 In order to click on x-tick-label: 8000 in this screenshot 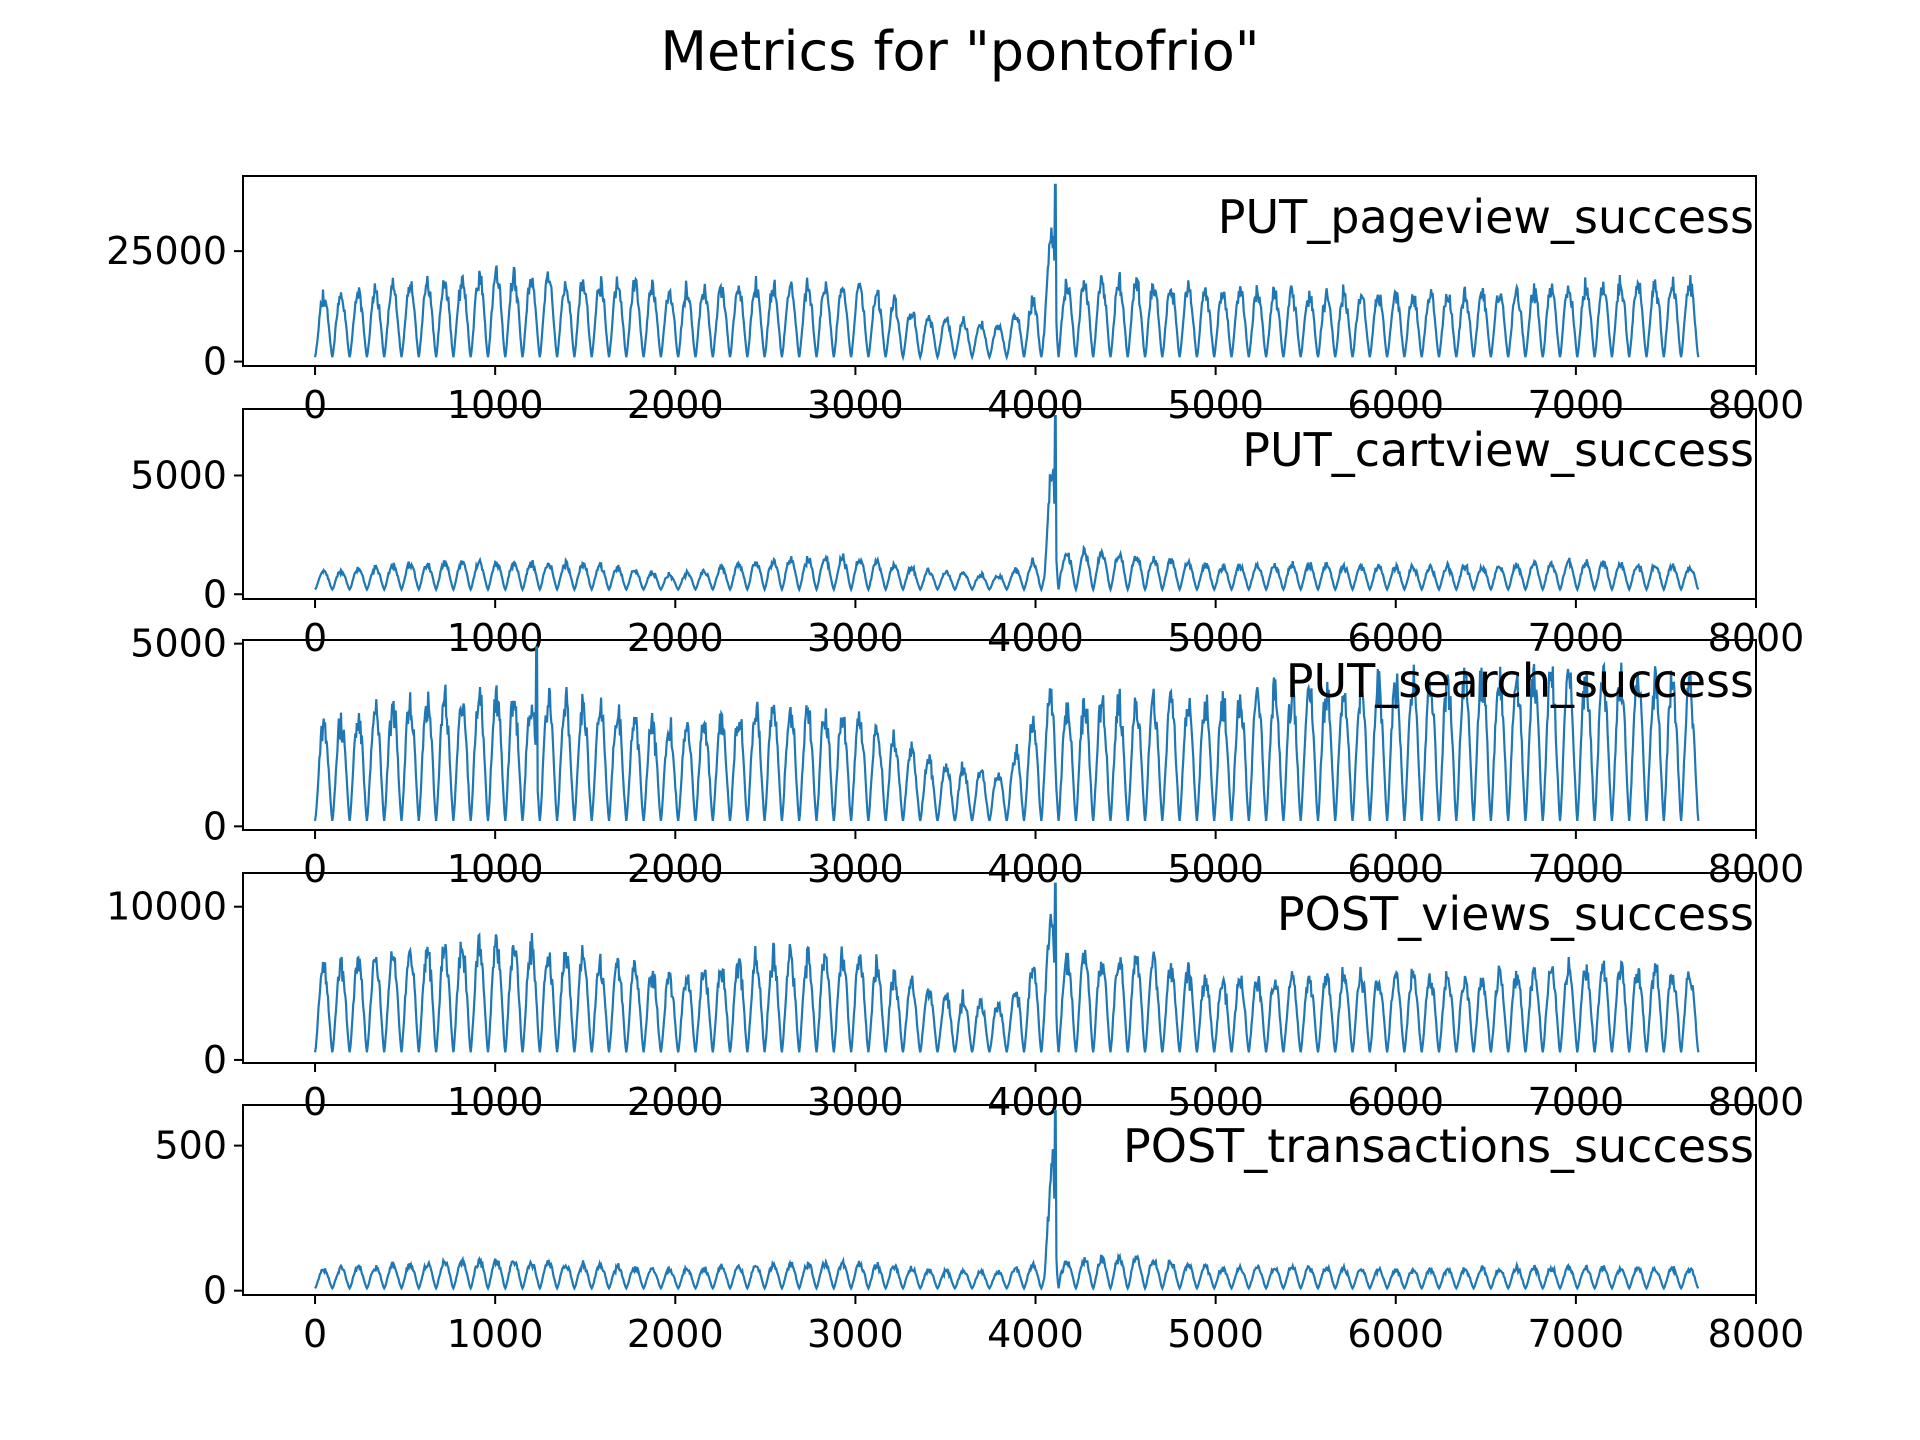, I will do `click(1756, 1334)`.